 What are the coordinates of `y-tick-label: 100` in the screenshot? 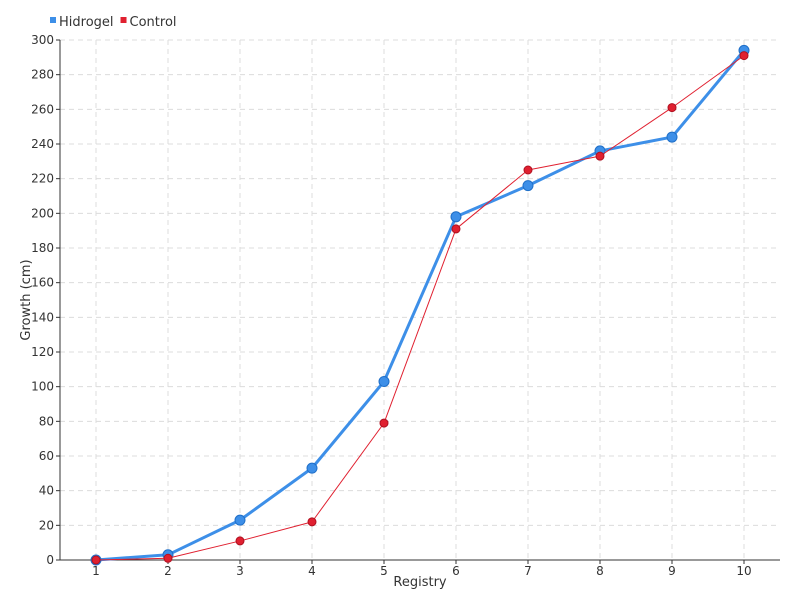 It's located at (42, 387).